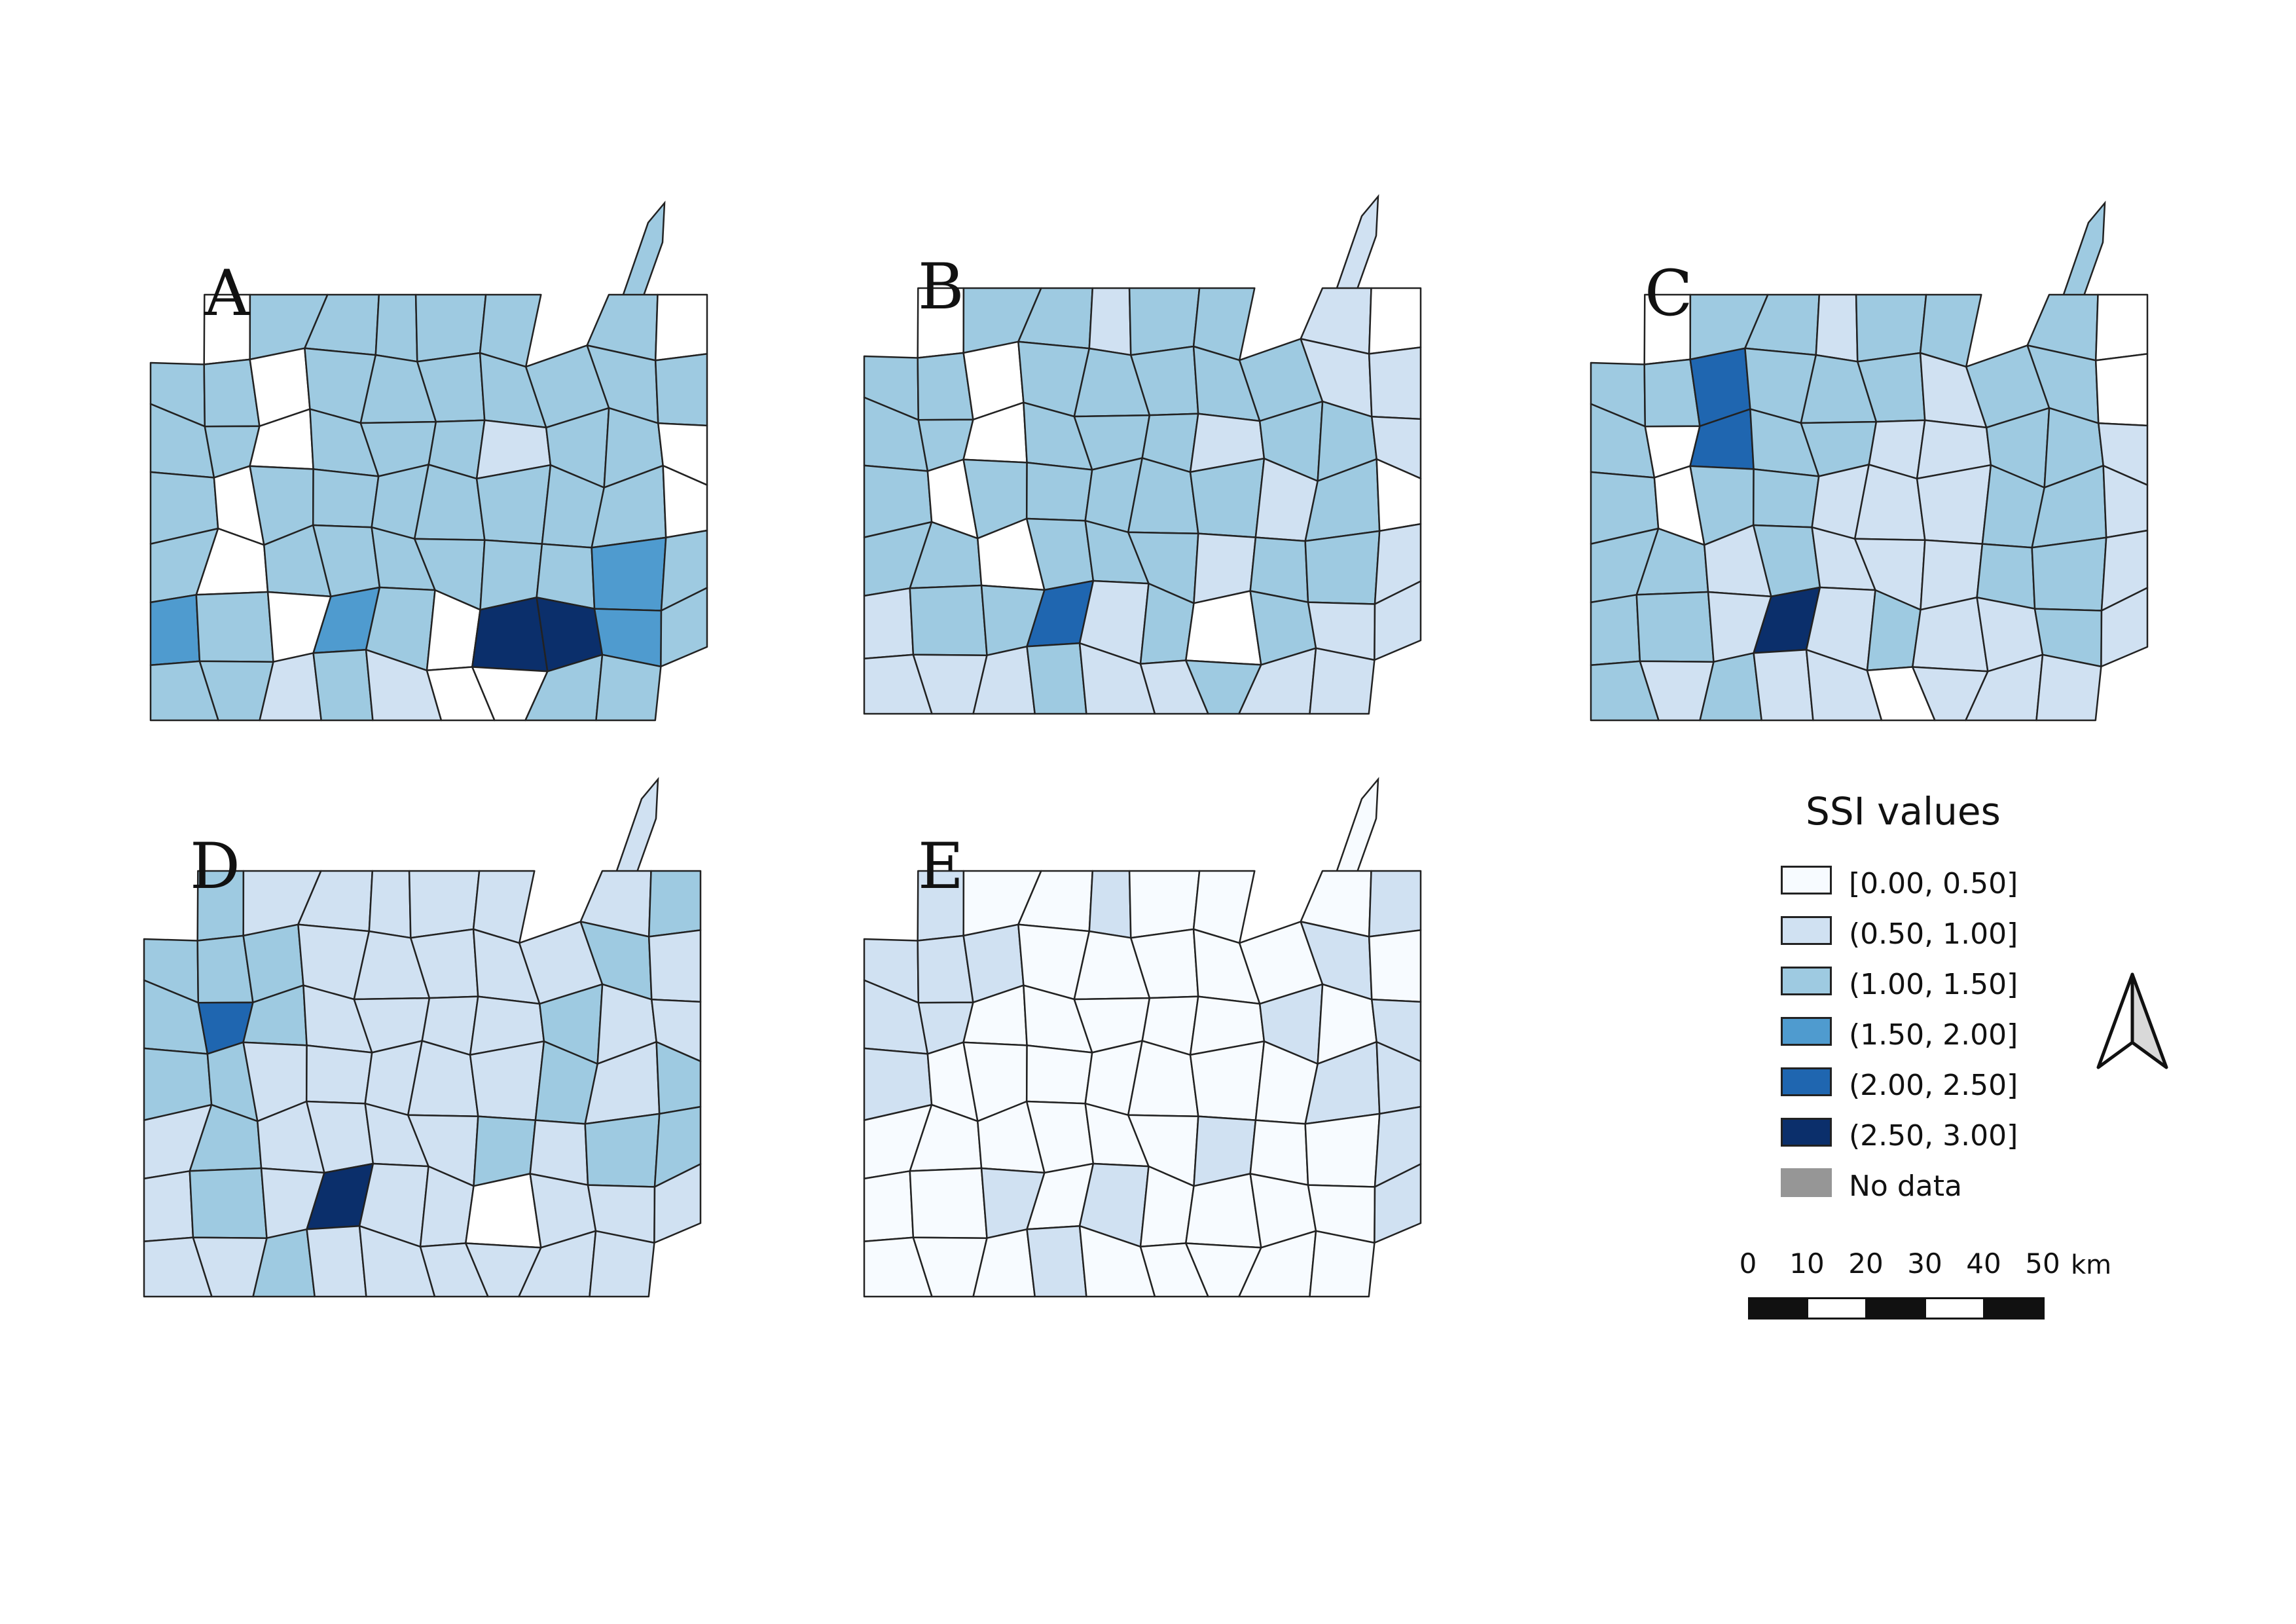  I want to click on choropleth-map-a, so click(428, 461).